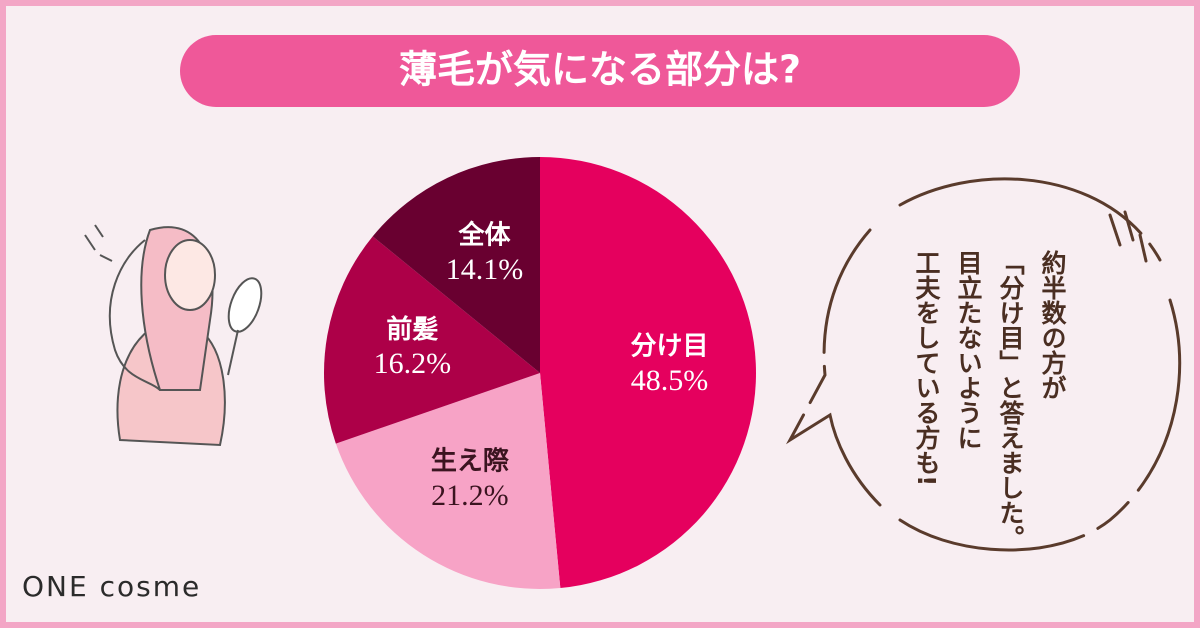  Describe the element at coordinates (1052, 325) in the screenshot. I see `callout-line: 約半数の方が` at that location.